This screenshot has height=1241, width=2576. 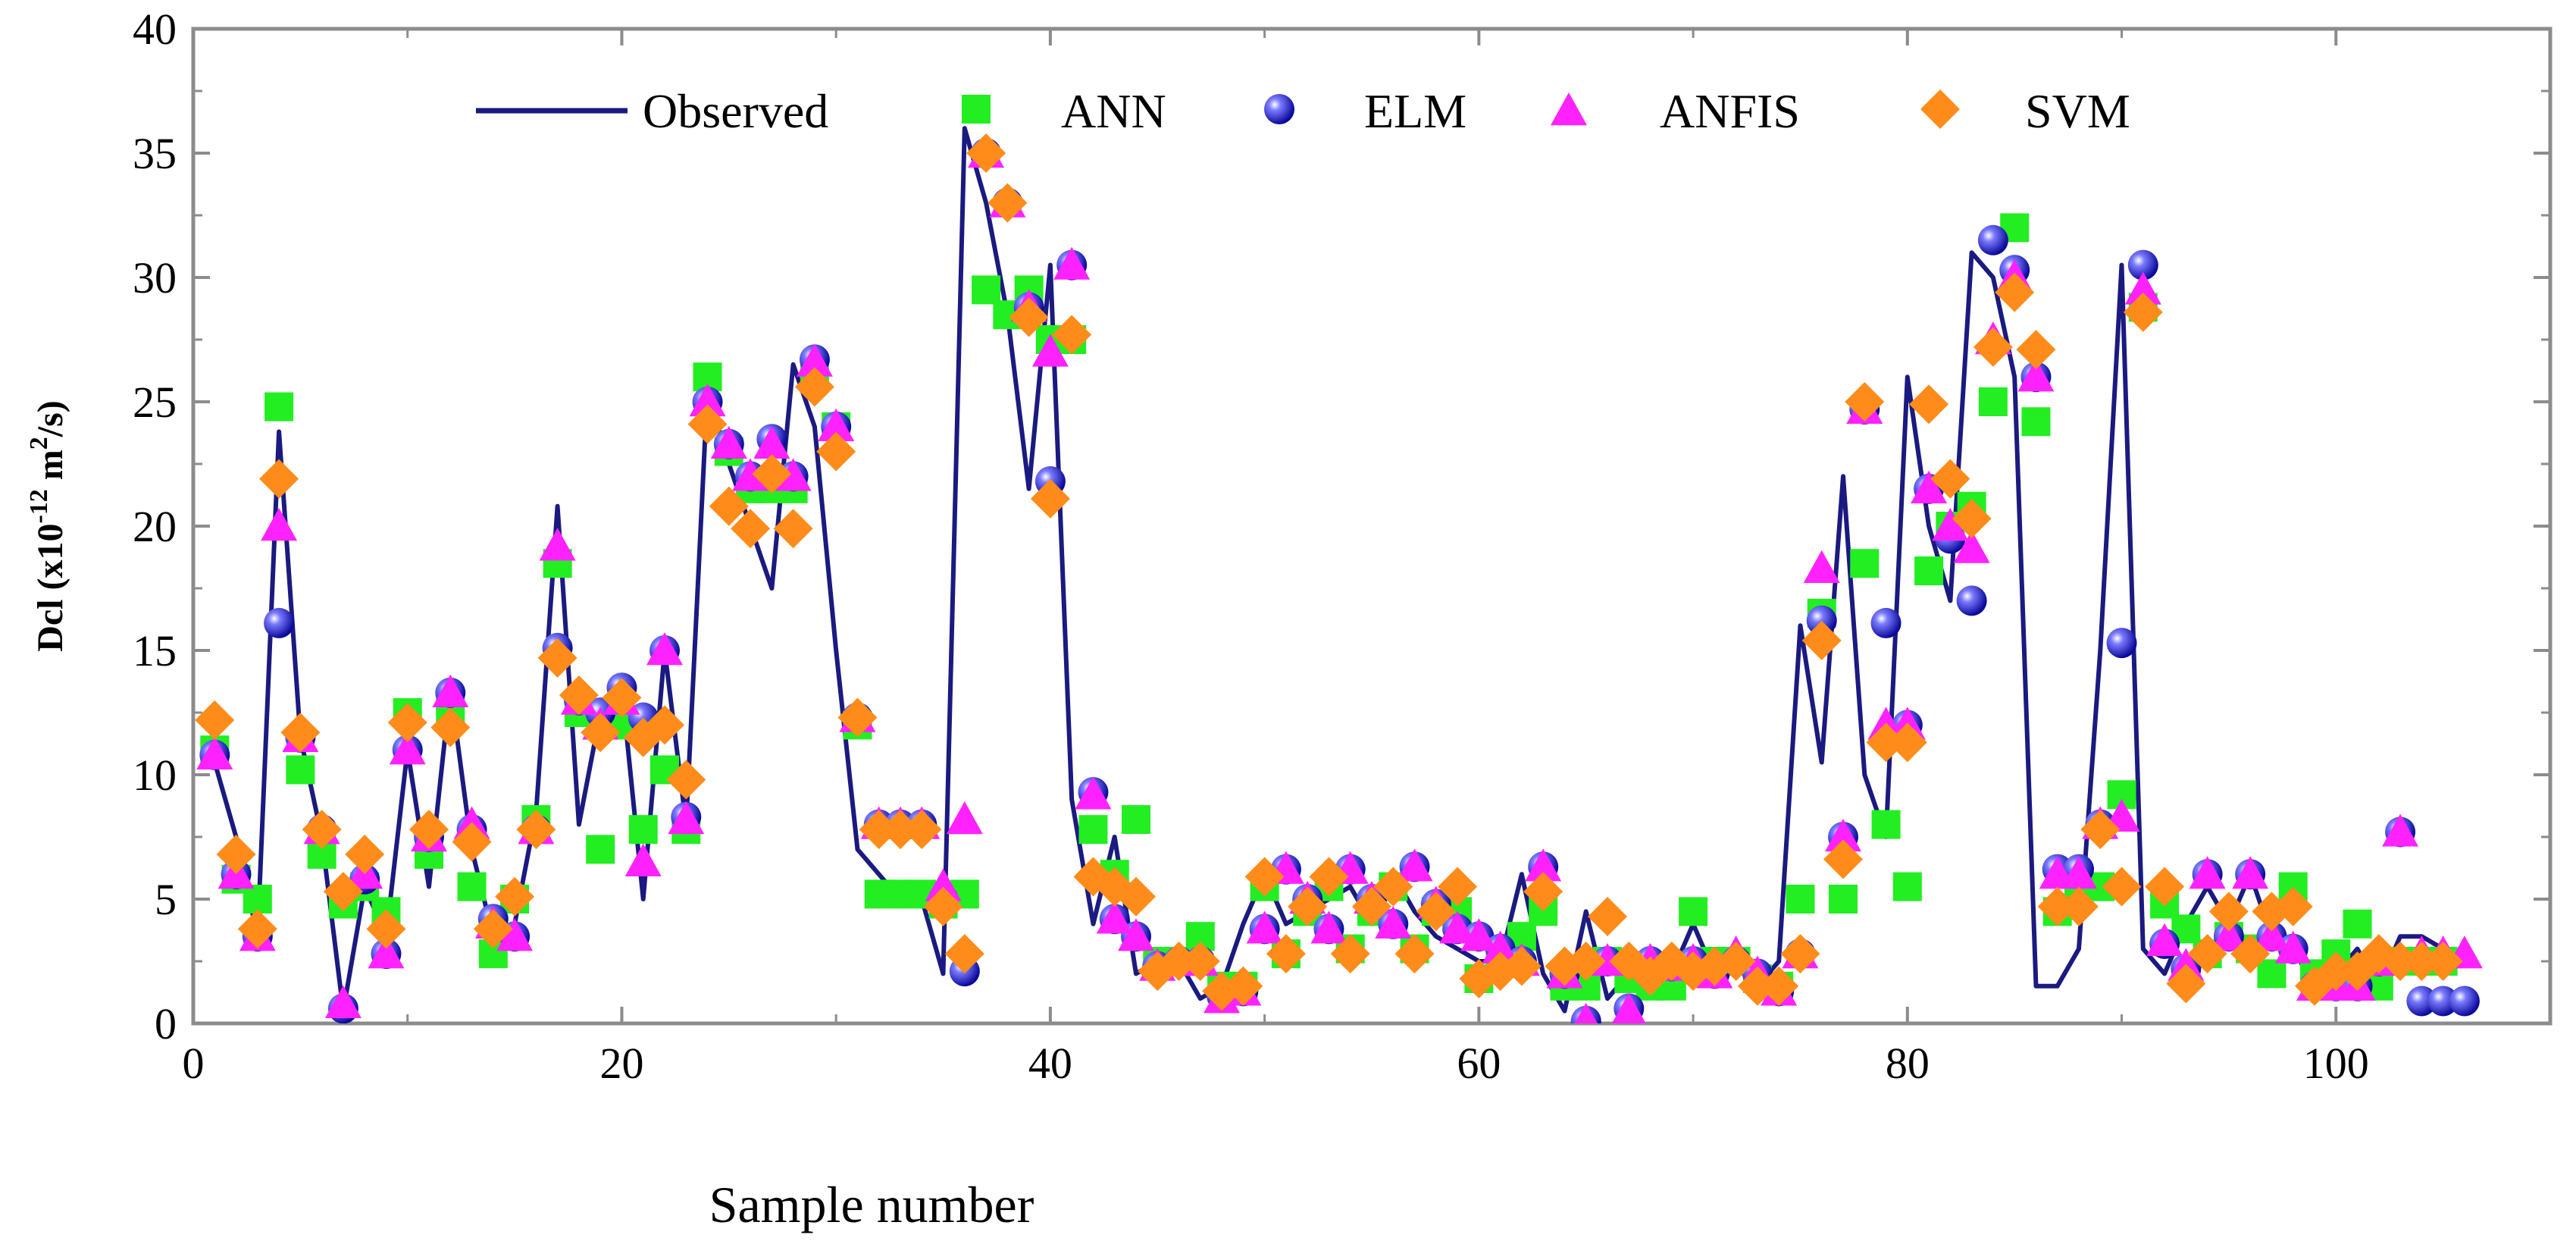 I want to click on x-tick-label: 100, so click(x=2336, y=1063).